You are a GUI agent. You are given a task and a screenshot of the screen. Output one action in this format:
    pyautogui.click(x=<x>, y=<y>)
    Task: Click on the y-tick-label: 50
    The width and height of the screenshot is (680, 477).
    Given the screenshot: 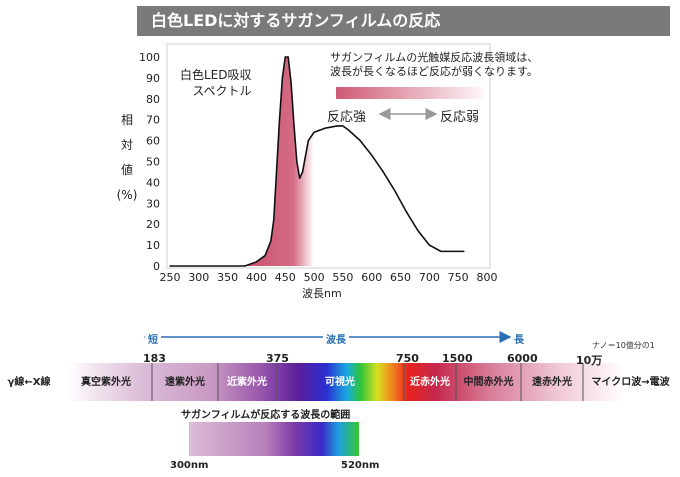 What is the action you would take?
    pyautogui.click(x=153, y=162)
    